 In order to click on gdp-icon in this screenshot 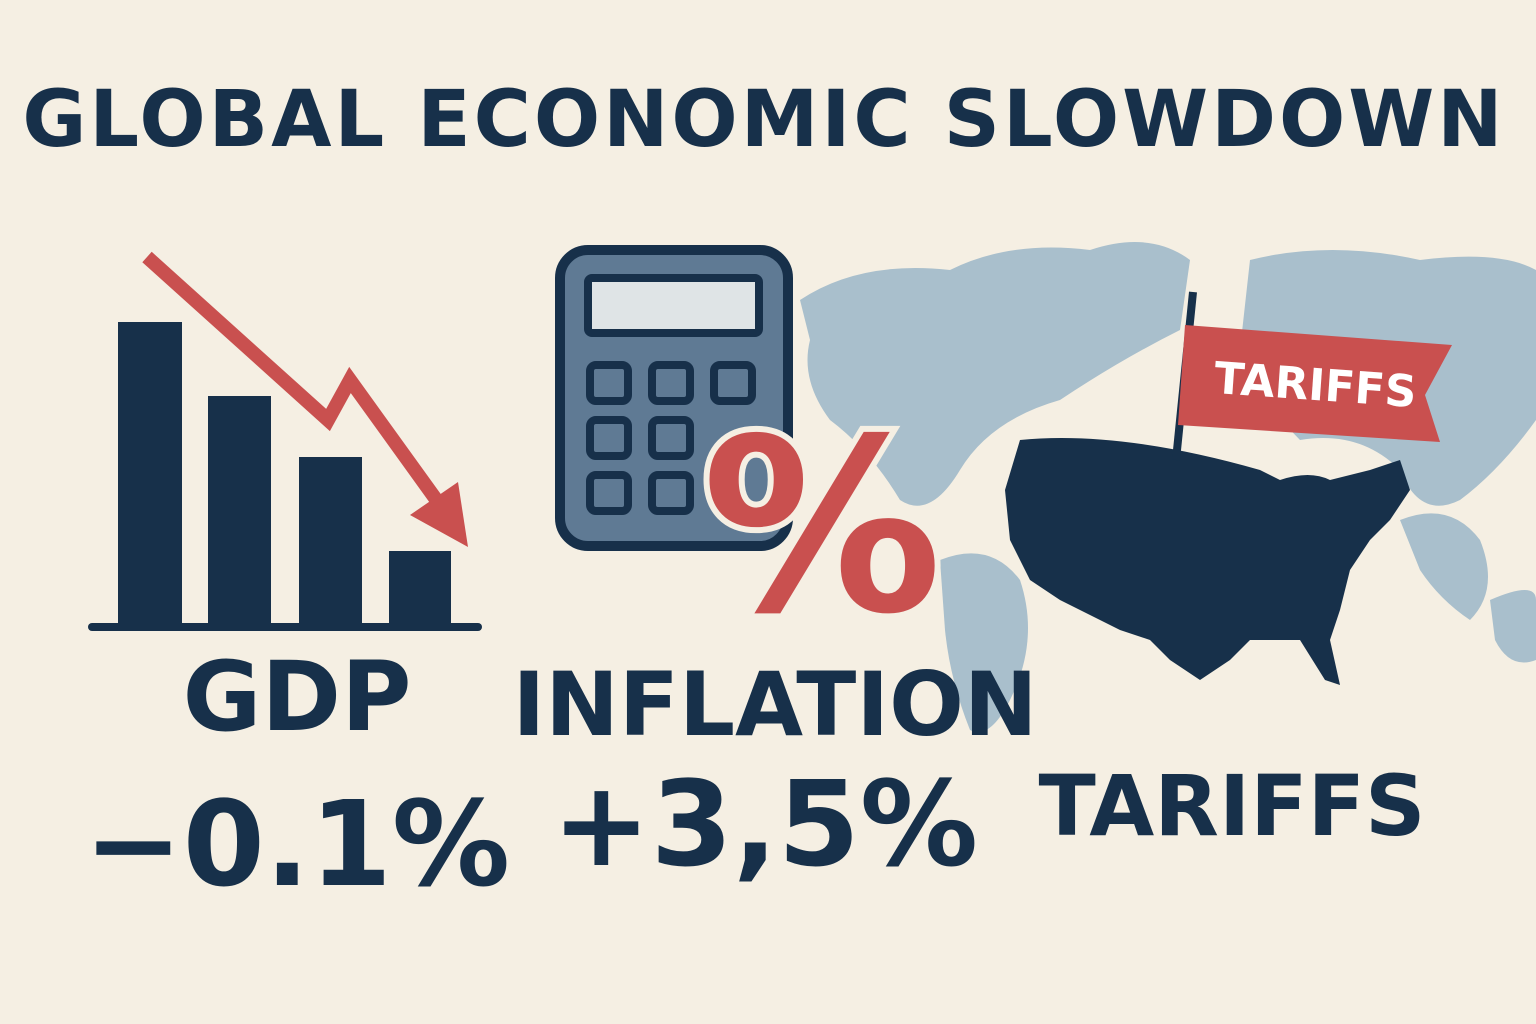, I will do `click(285, 441)`.